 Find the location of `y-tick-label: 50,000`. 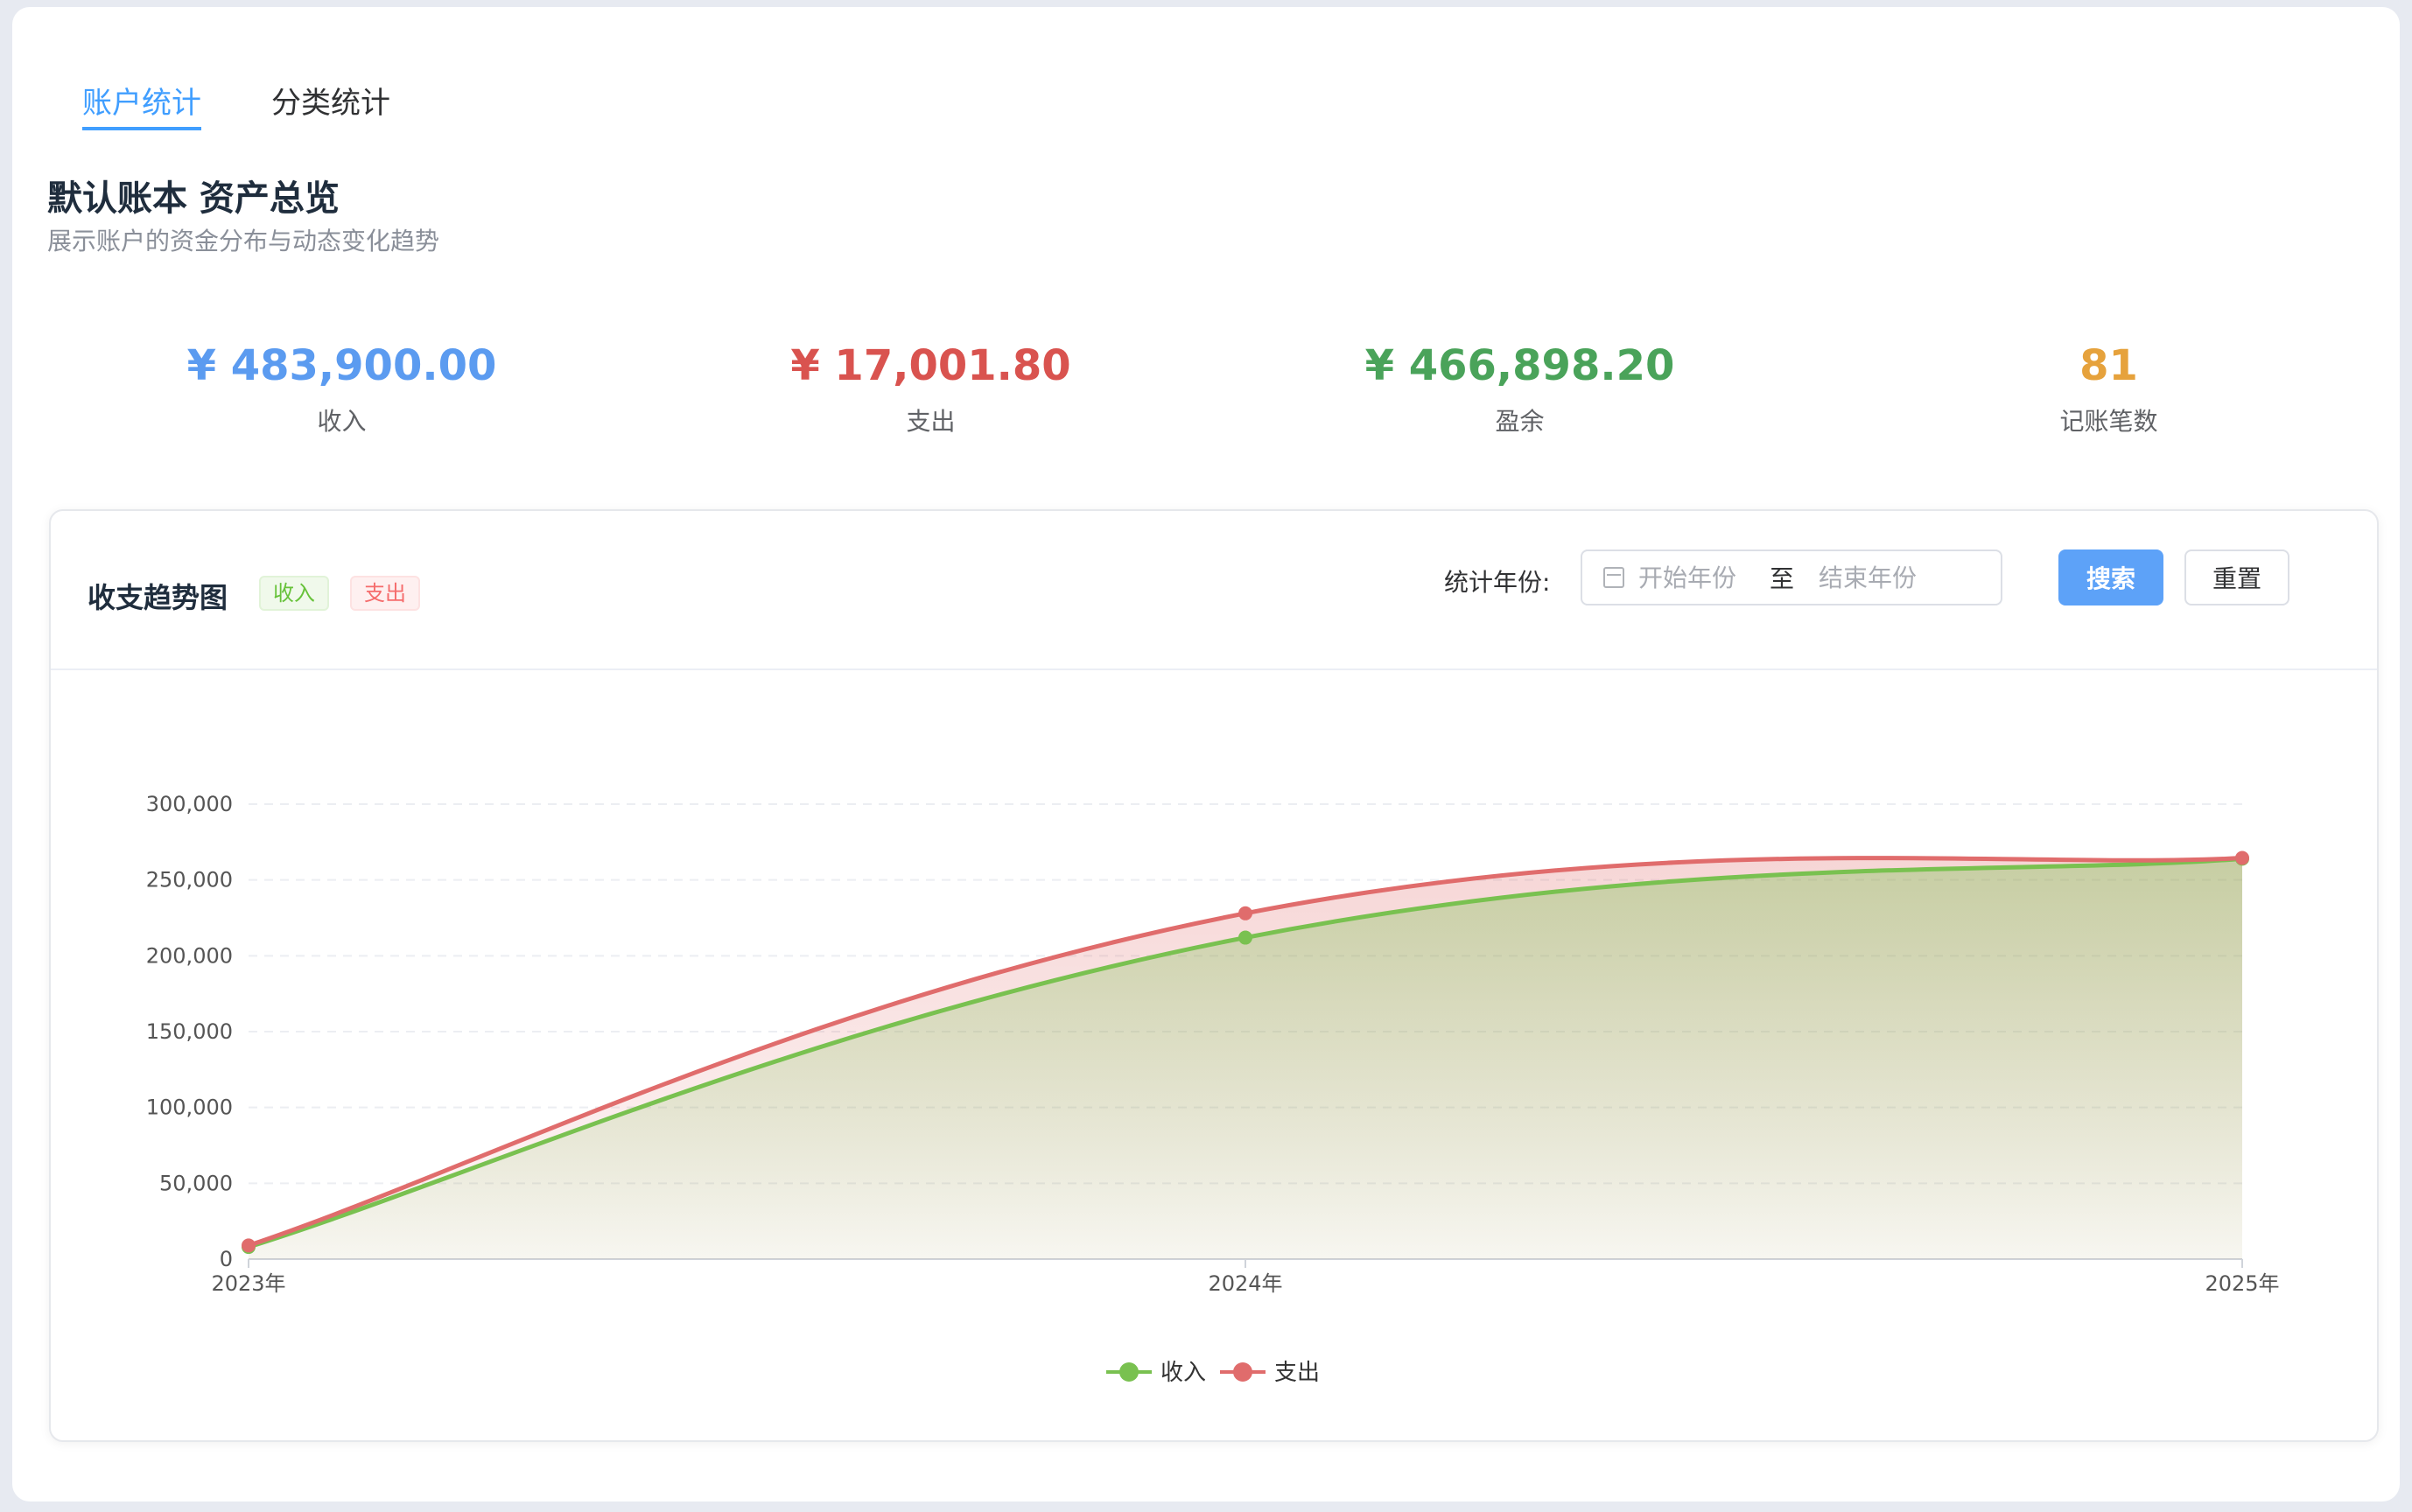

y-tick-label: 50,000 is located at coordinates (196, 1183).